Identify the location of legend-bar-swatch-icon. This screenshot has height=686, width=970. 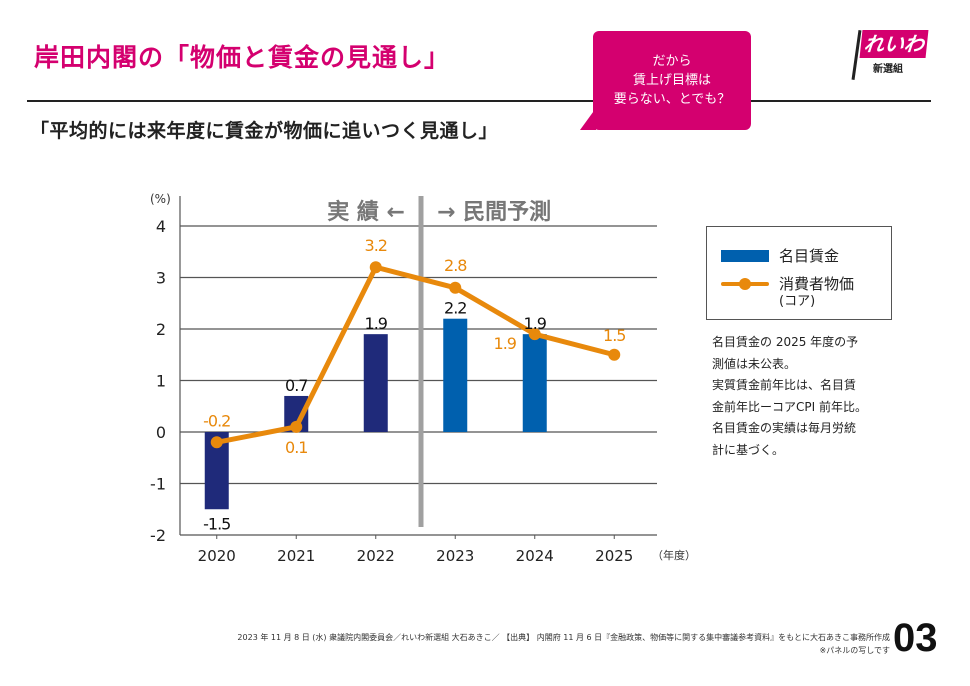
(745, 255).